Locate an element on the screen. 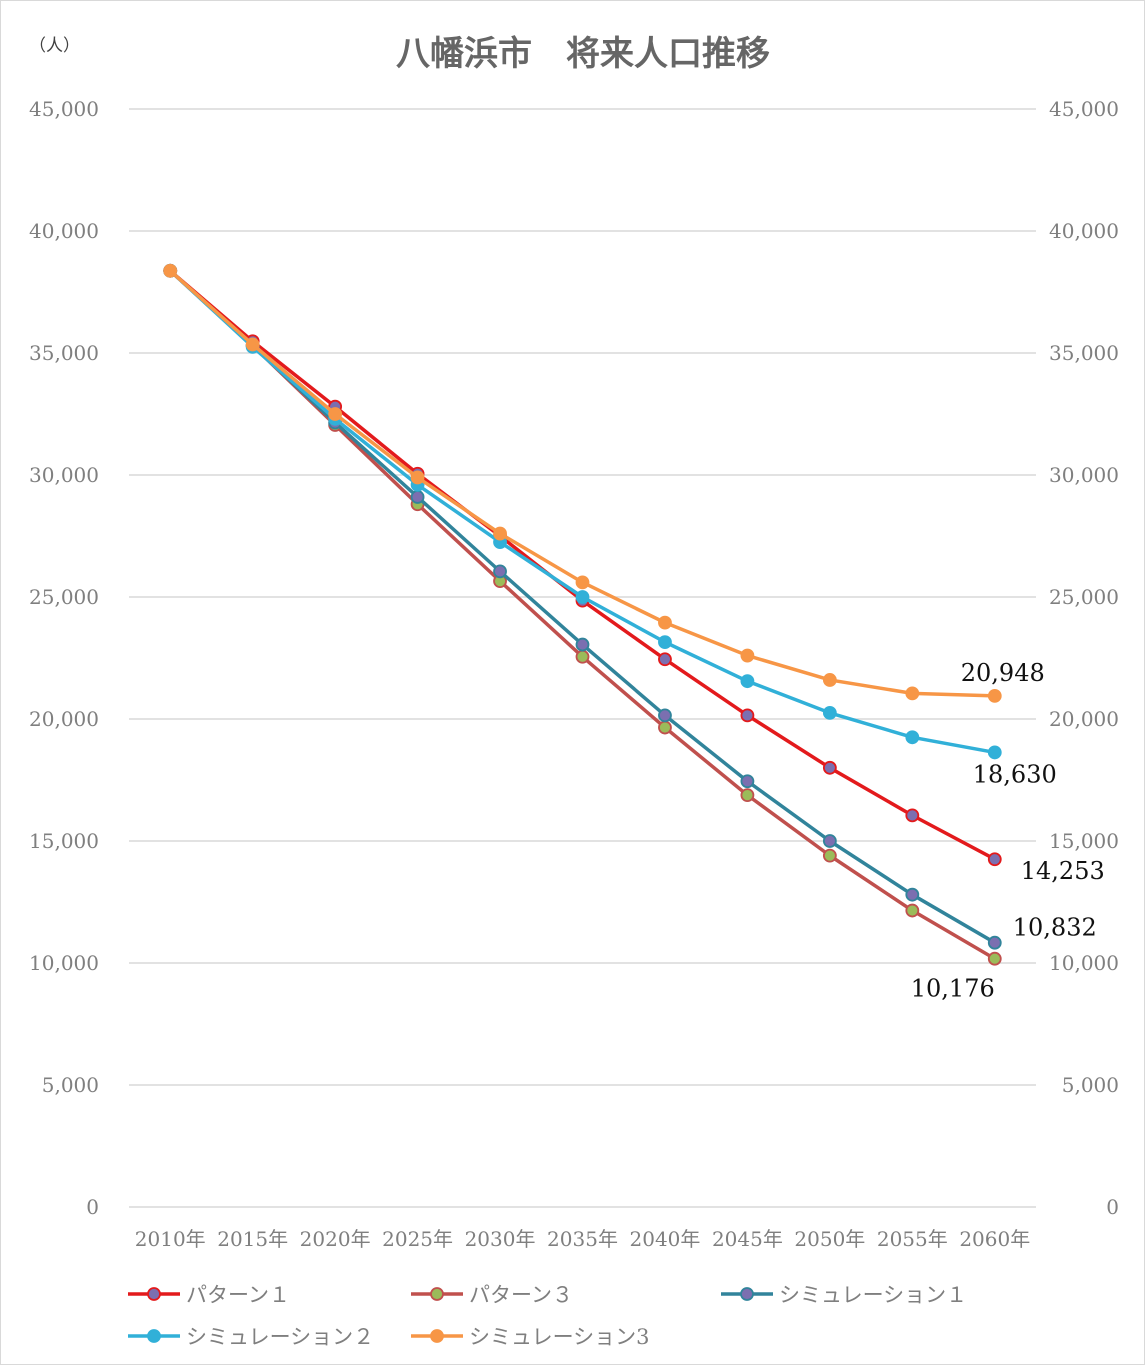  y-tick-label: 0 is located at coordinates (92, 1207).